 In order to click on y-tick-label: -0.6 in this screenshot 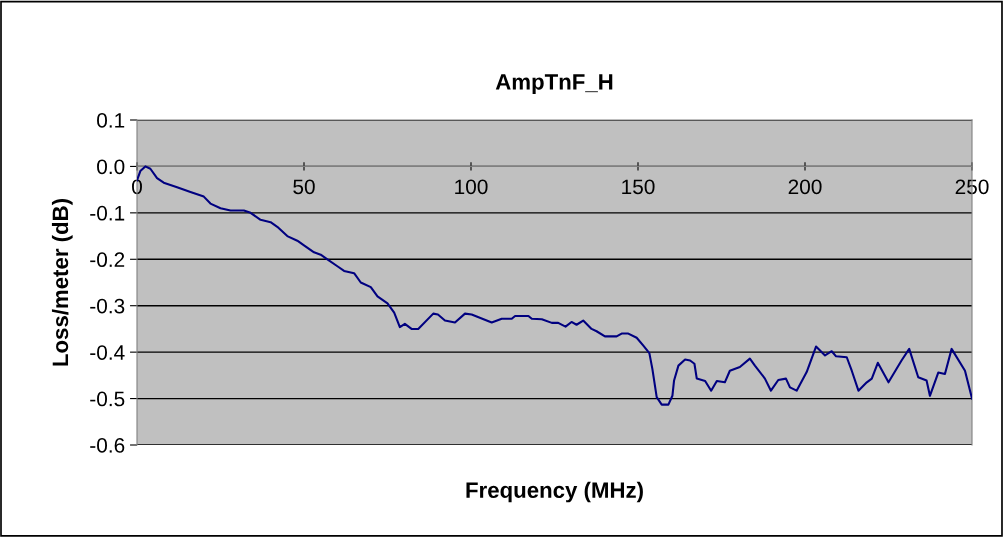, I will do `click(107, 445)`.